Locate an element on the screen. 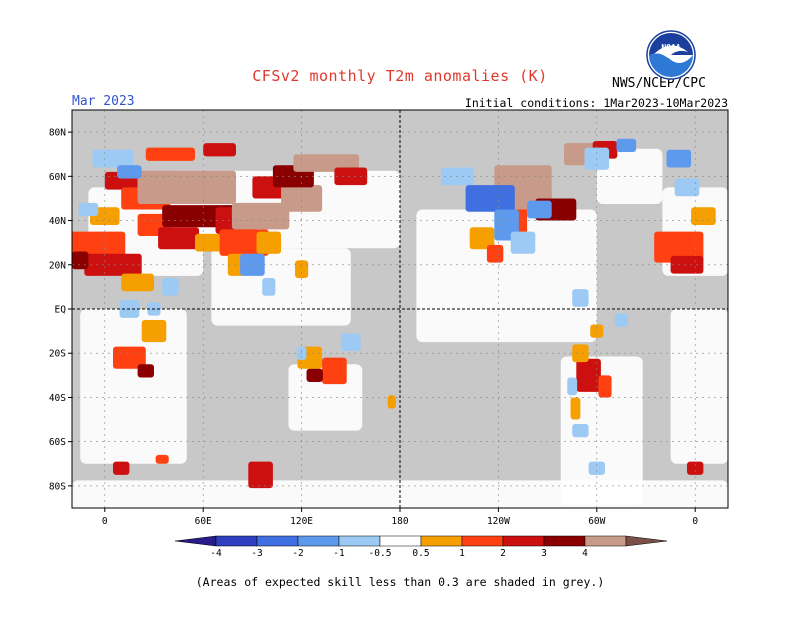 The image size is (800, 618). colorbar-label: 1 is located at coordinates (462, 553).